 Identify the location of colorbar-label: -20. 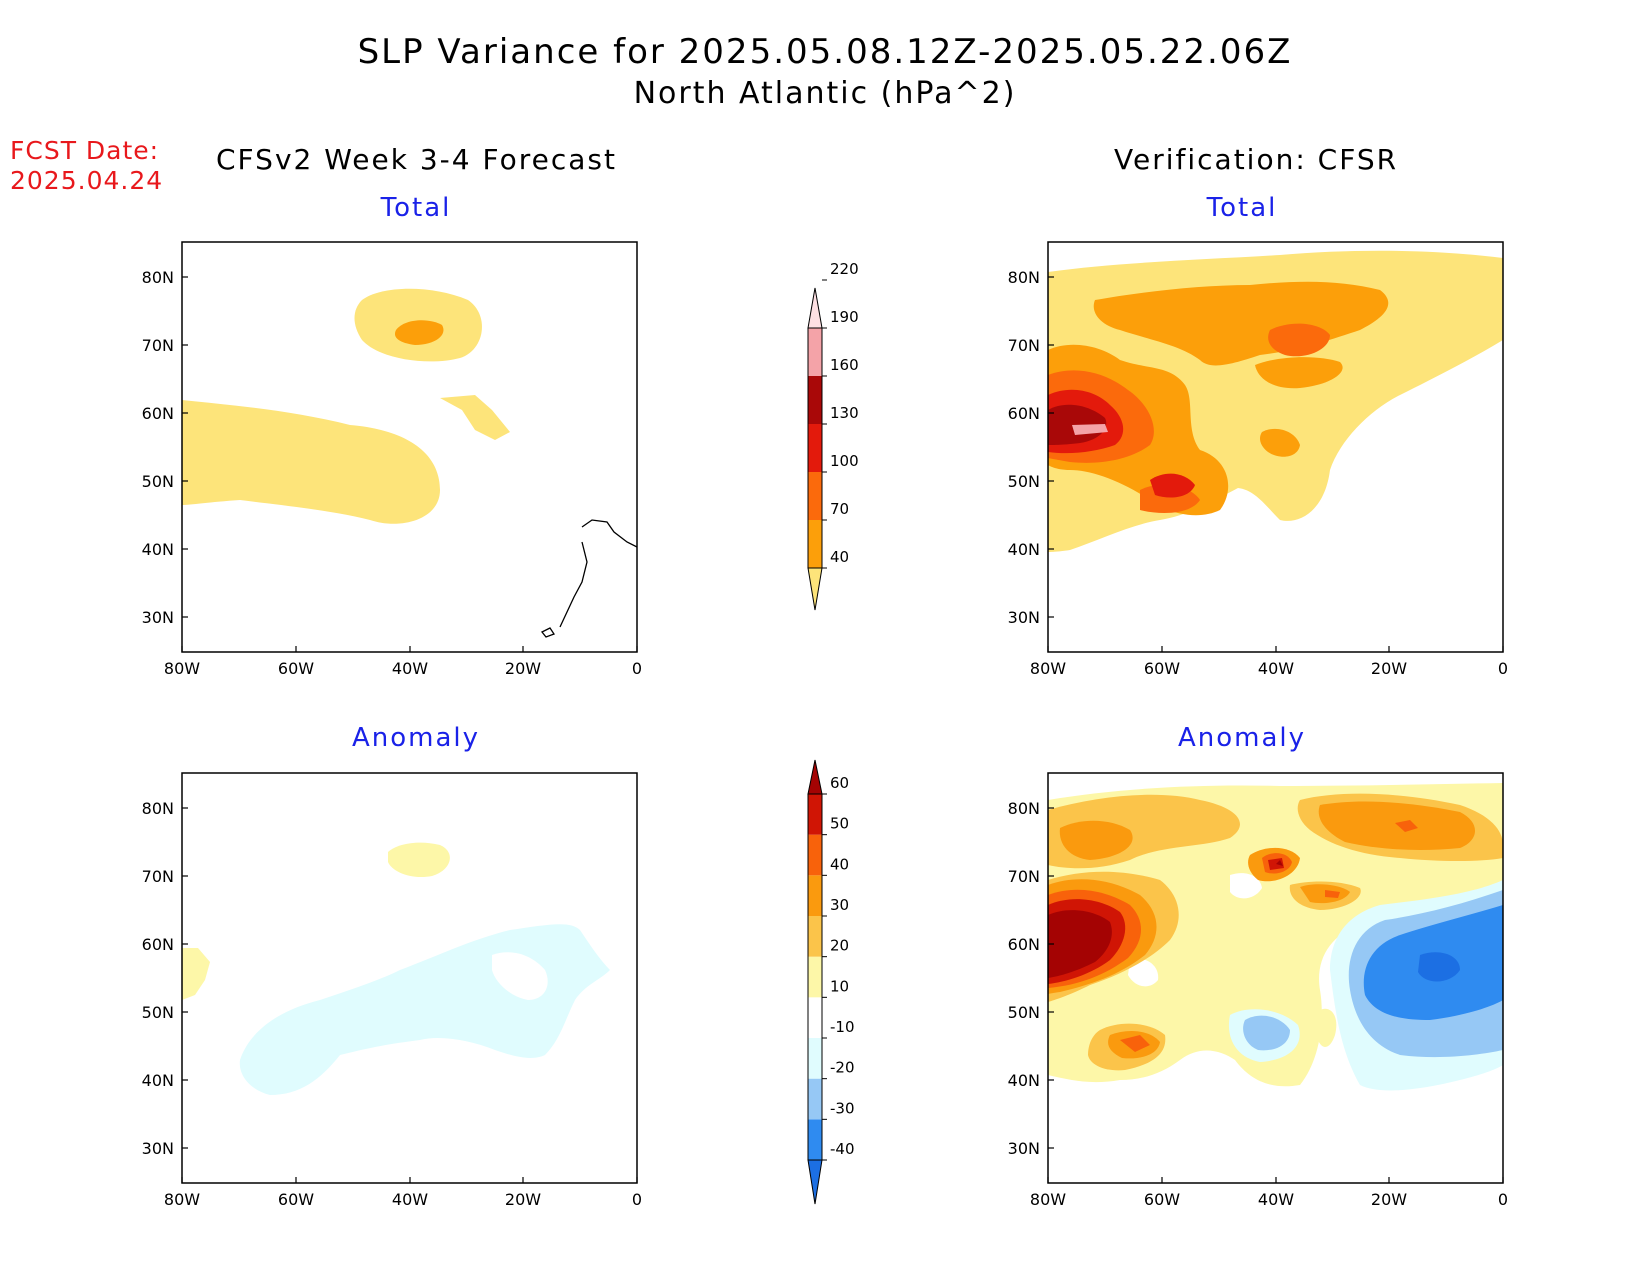
(842, 1068).